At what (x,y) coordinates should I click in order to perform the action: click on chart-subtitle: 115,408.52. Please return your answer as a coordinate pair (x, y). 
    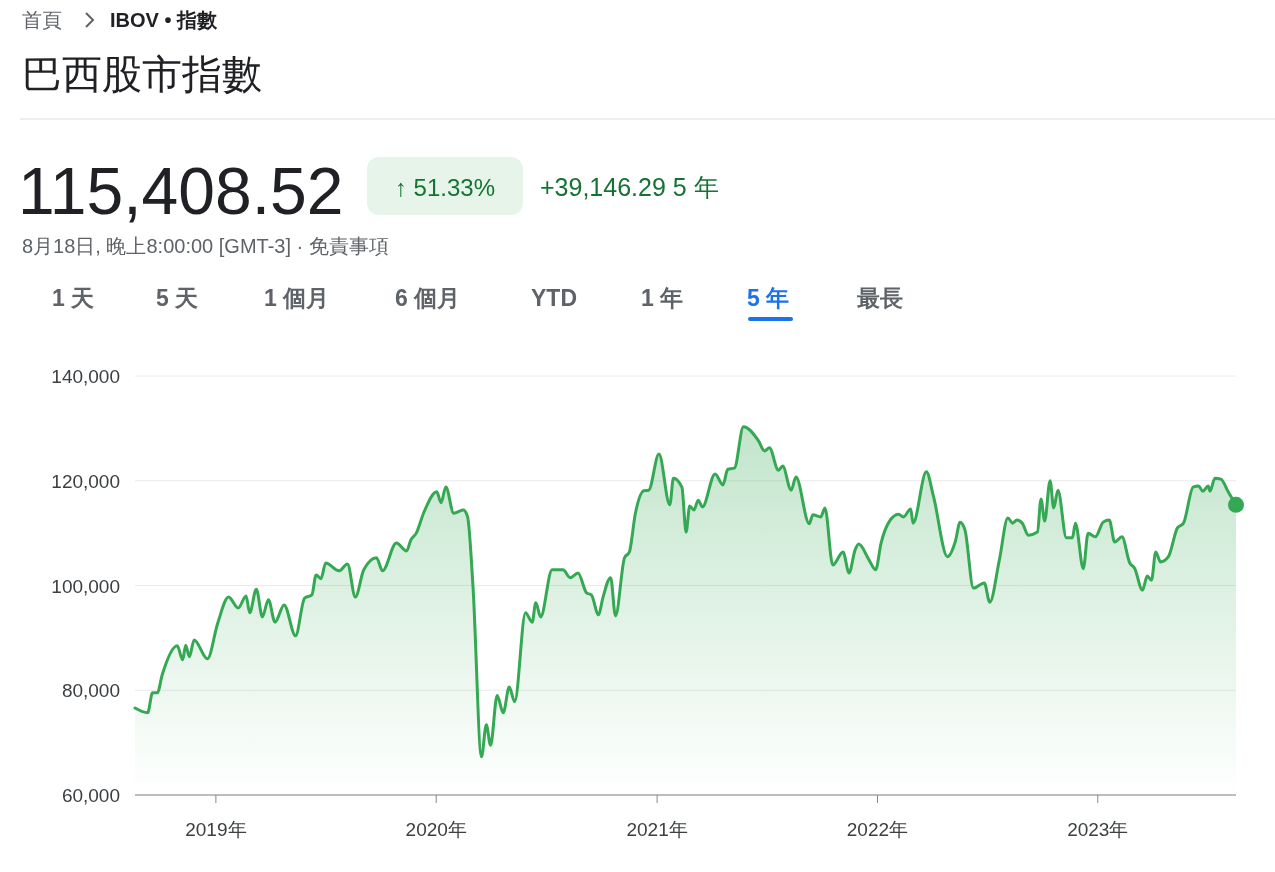
    Looking at the image, I should click on (181, 191).